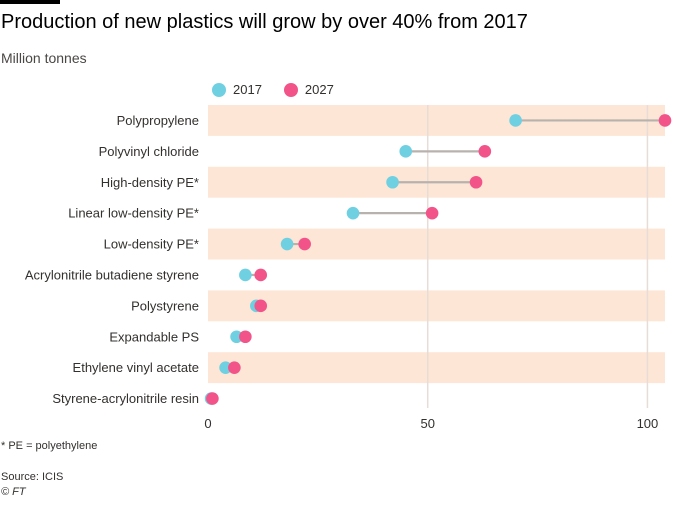  Describe the element at coordinates (149, 151) in the screenshot. I see `category-label: Polyvinyl chloride` at that location.